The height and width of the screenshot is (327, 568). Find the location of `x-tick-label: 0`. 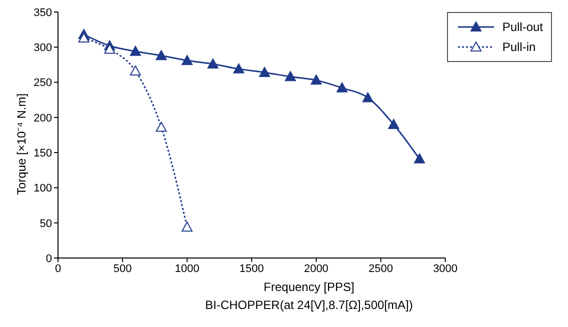

x-tick-label: 0 is located at coordinates (58, 268).